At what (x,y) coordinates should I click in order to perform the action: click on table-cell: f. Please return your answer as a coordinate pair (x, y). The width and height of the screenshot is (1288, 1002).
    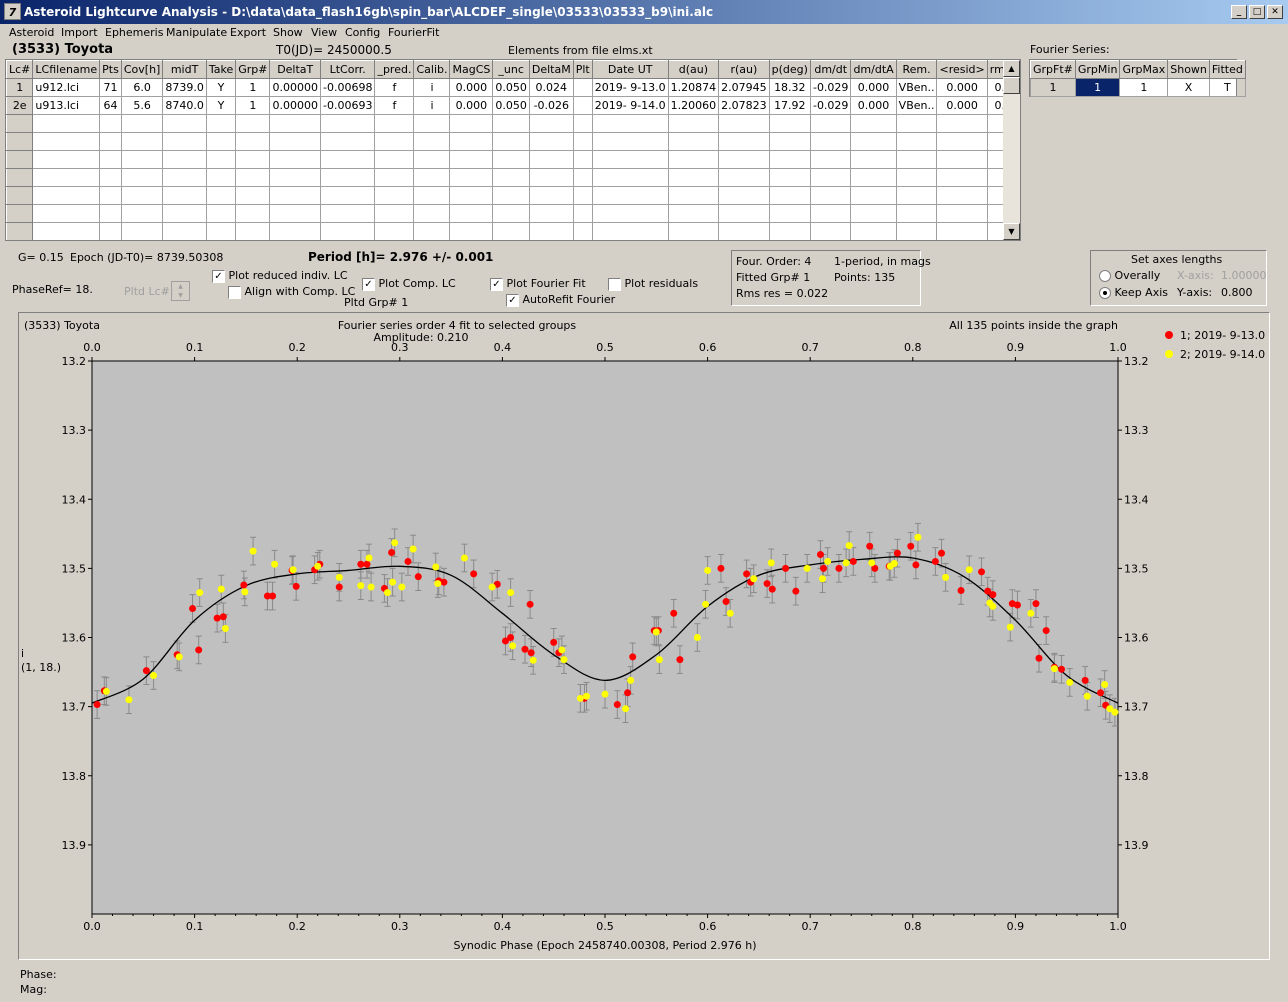
    Looking at the image, I should click on (394, 105).